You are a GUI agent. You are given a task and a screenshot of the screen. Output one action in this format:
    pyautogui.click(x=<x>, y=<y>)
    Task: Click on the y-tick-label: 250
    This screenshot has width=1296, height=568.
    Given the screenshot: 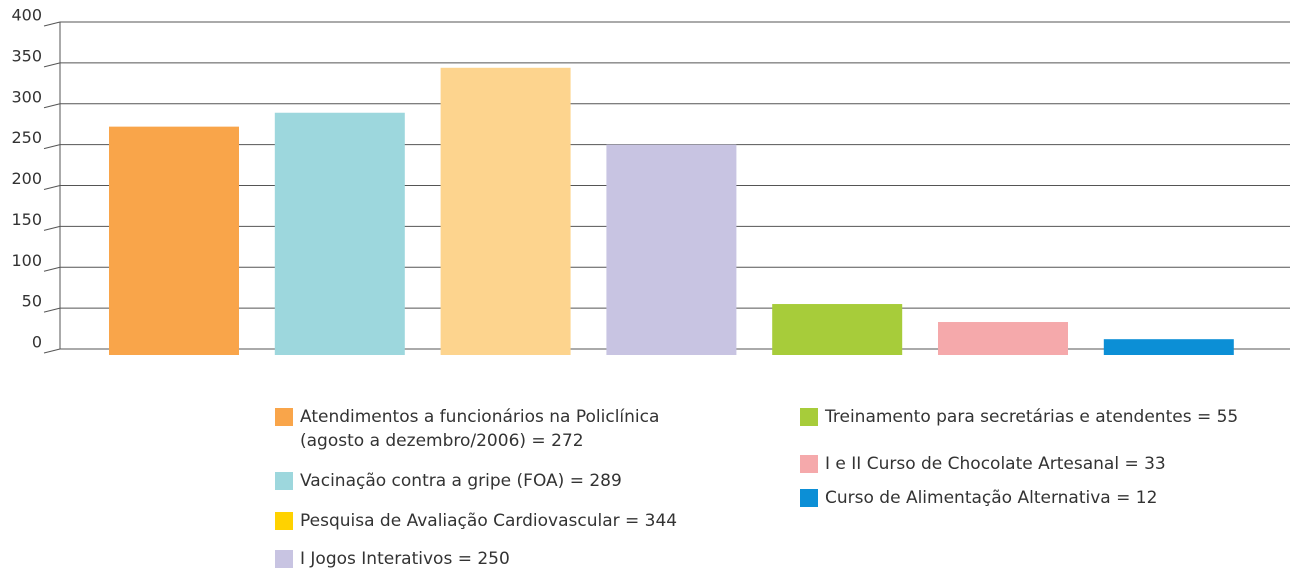 What is the action you would take?
    pyautogui.click(x=26, y=137)
    